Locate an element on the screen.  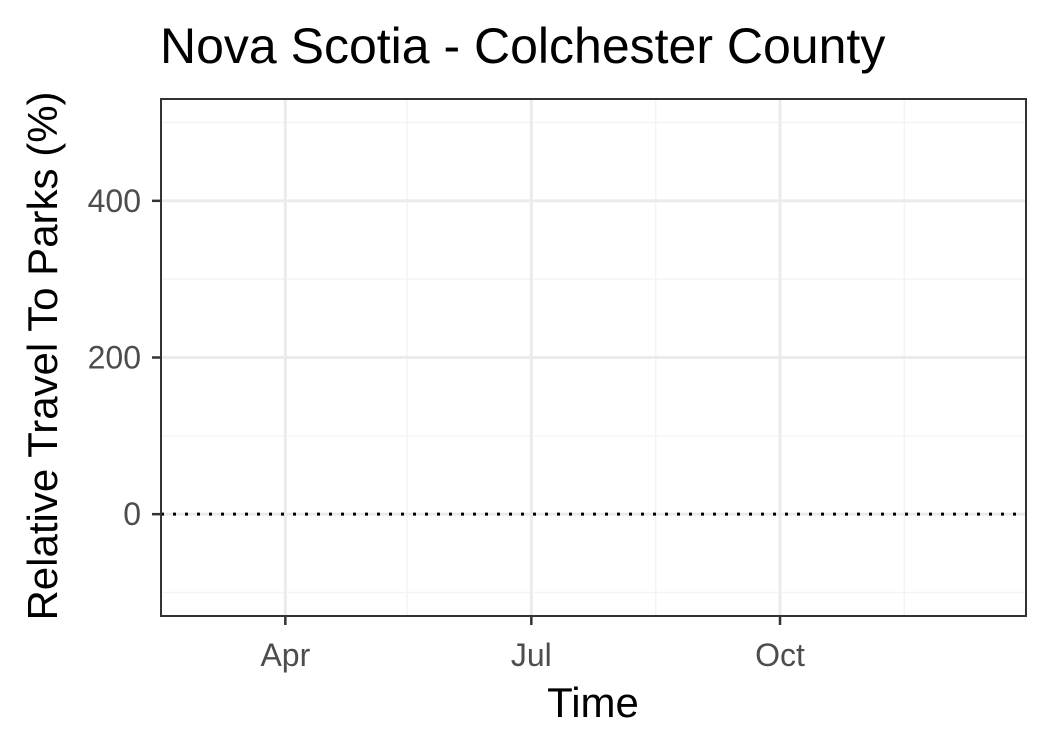
y-axis-title: Relative Travel To Parks (%) is located at coordinates (42, 355).